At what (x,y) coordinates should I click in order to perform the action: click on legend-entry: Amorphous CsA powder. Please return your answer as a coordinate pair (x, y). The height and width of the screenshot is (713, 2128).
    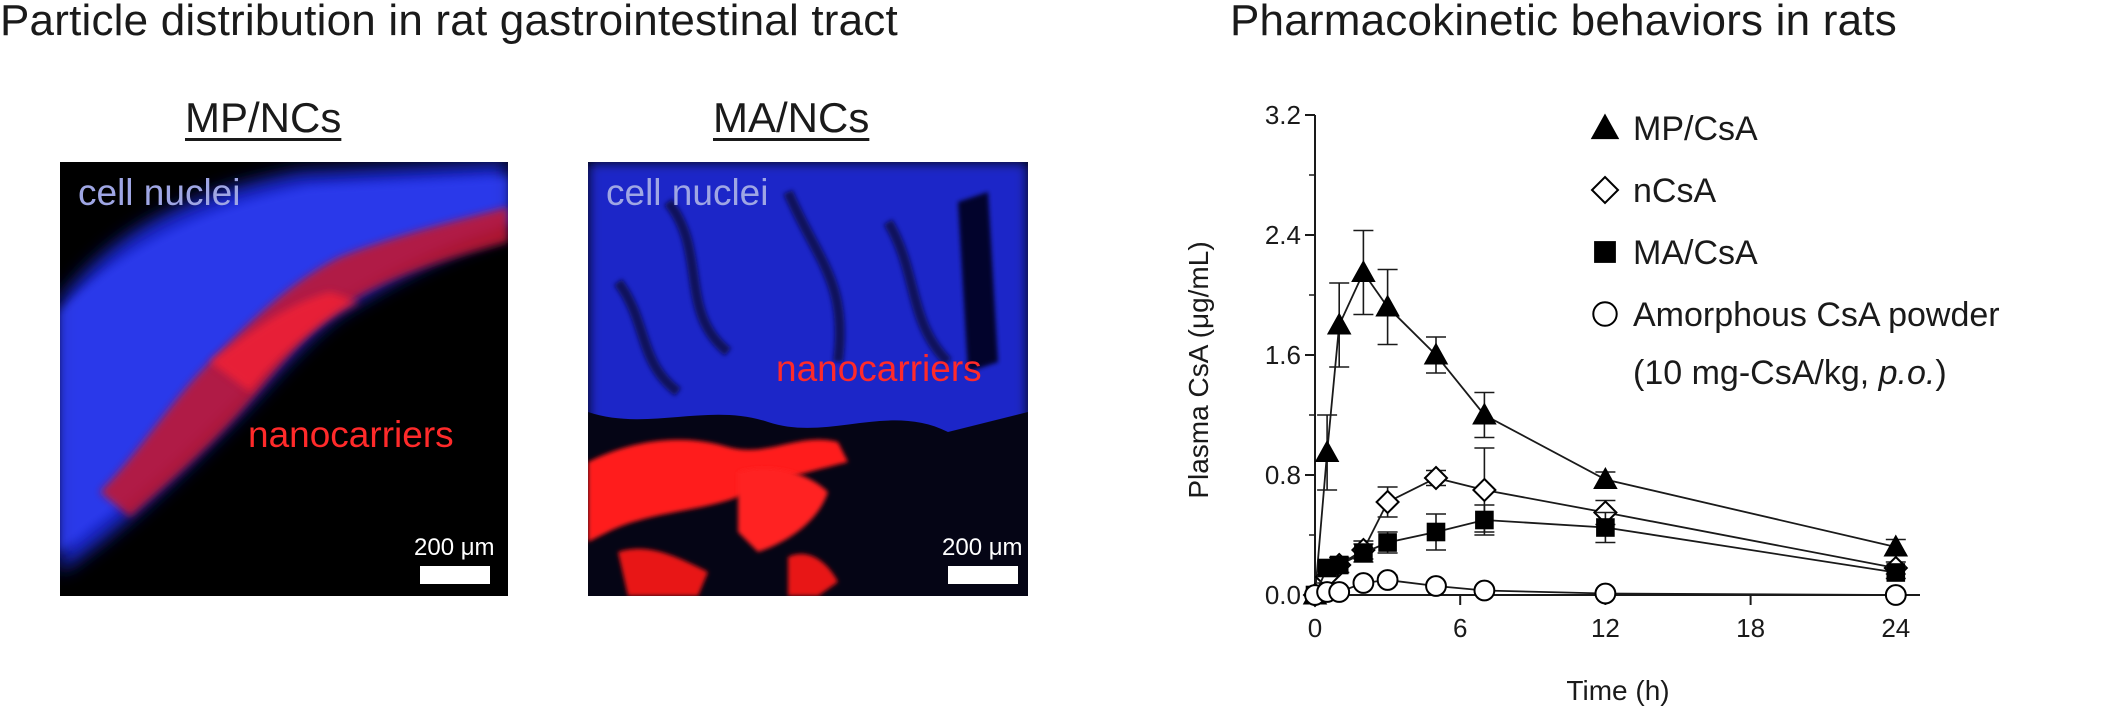
    Looking at the image, I should click on (1816, 315).